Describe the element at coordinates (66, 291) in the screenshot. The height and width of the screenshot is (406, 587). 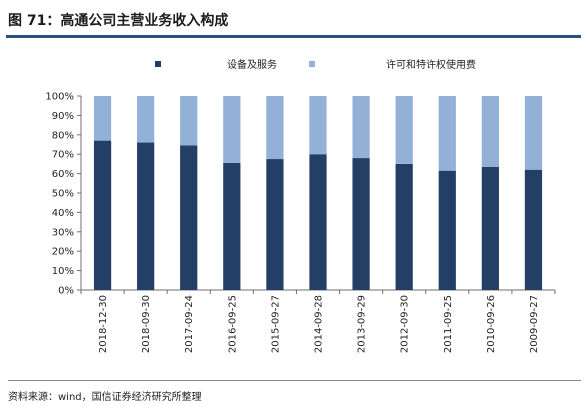
I see `y-tick-label: 0%` at that location.